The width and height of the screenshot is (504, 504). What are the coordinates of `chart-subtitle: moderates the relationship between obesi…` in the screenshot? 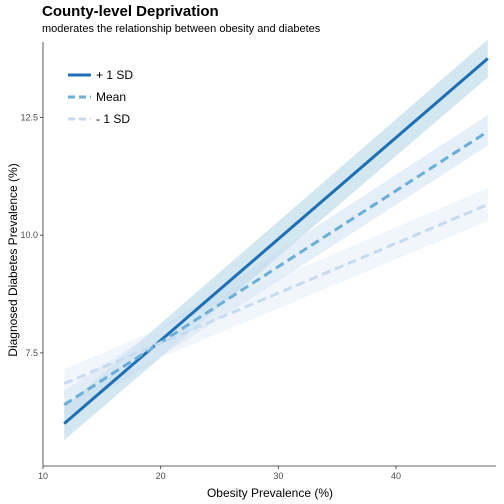 It's located at (181, 29).